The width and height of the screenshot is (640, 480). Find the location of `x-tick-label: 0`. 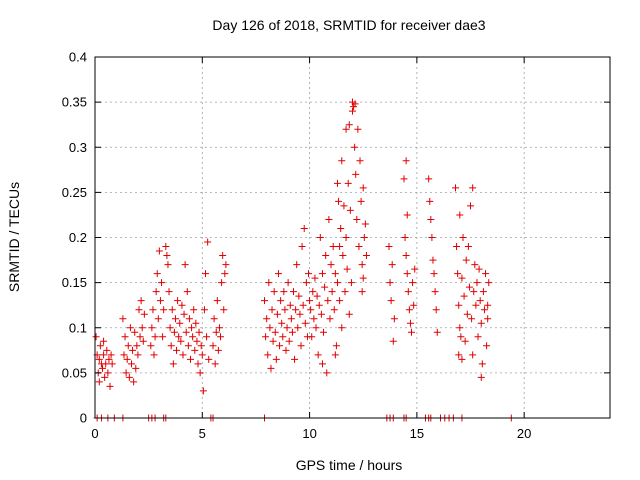

x-tick-label: 0 is located at coordinates (94, 433).